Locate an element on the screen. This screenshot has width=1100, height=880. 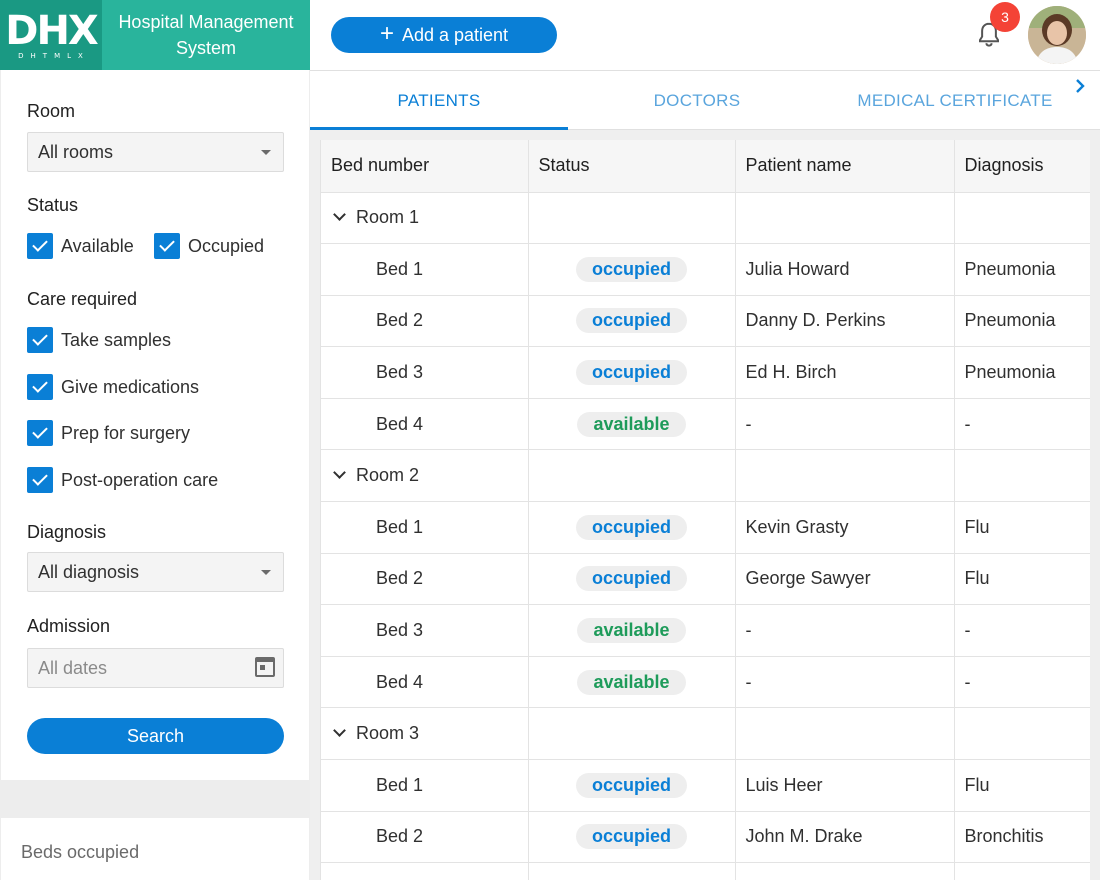
add-patient-button: + Add a patient is located at coordinates (444, 35).